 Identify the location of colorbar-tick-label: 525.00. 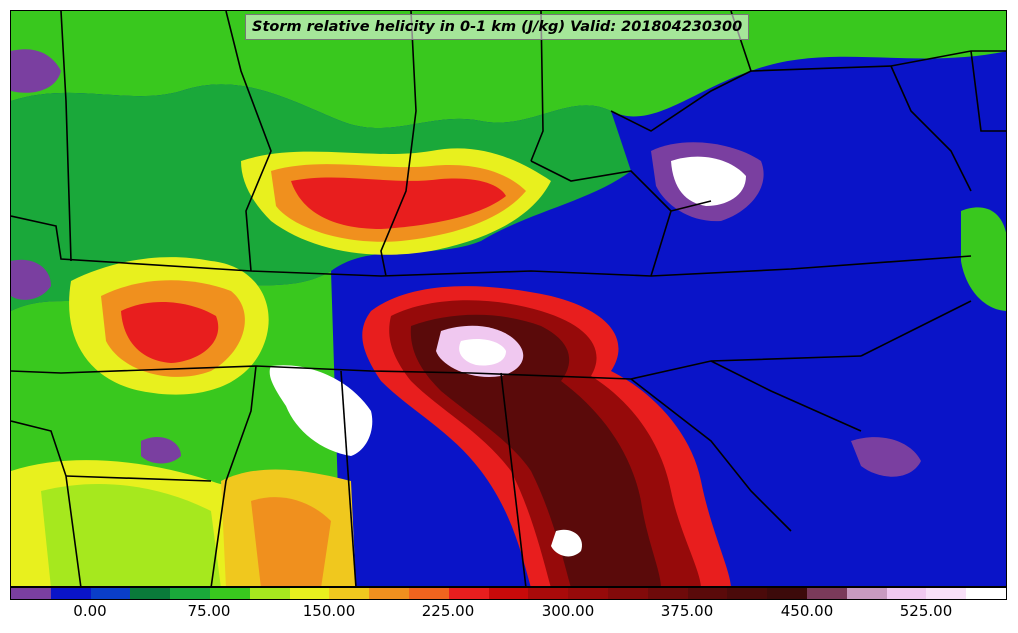
(926, 611).